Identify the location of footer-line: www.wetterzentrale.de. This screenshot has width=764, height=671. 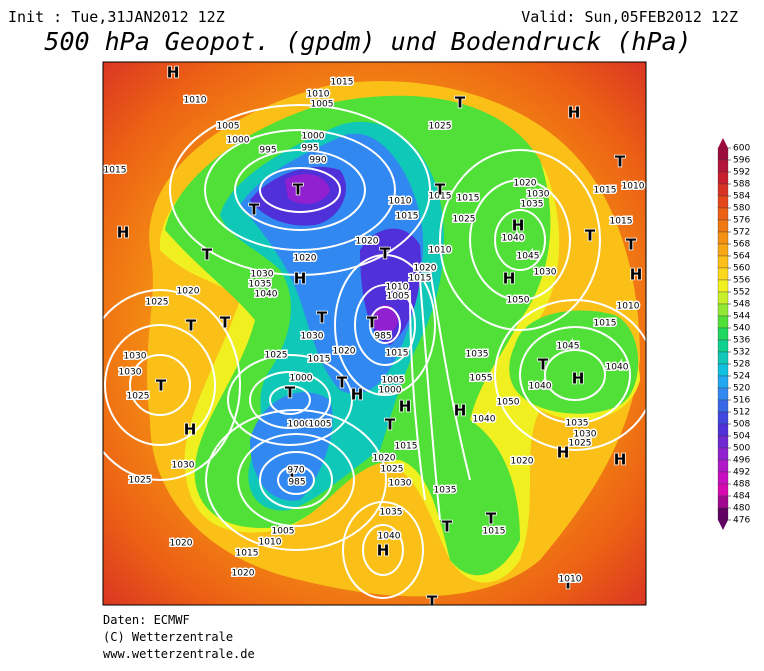
(179, 654).